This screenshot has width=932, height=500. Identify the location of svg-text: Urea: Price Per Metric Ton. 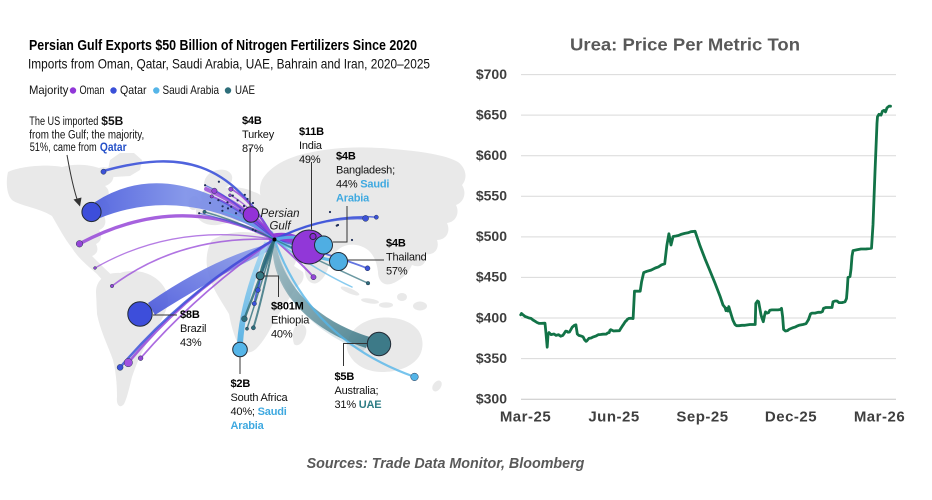
(685, 45).